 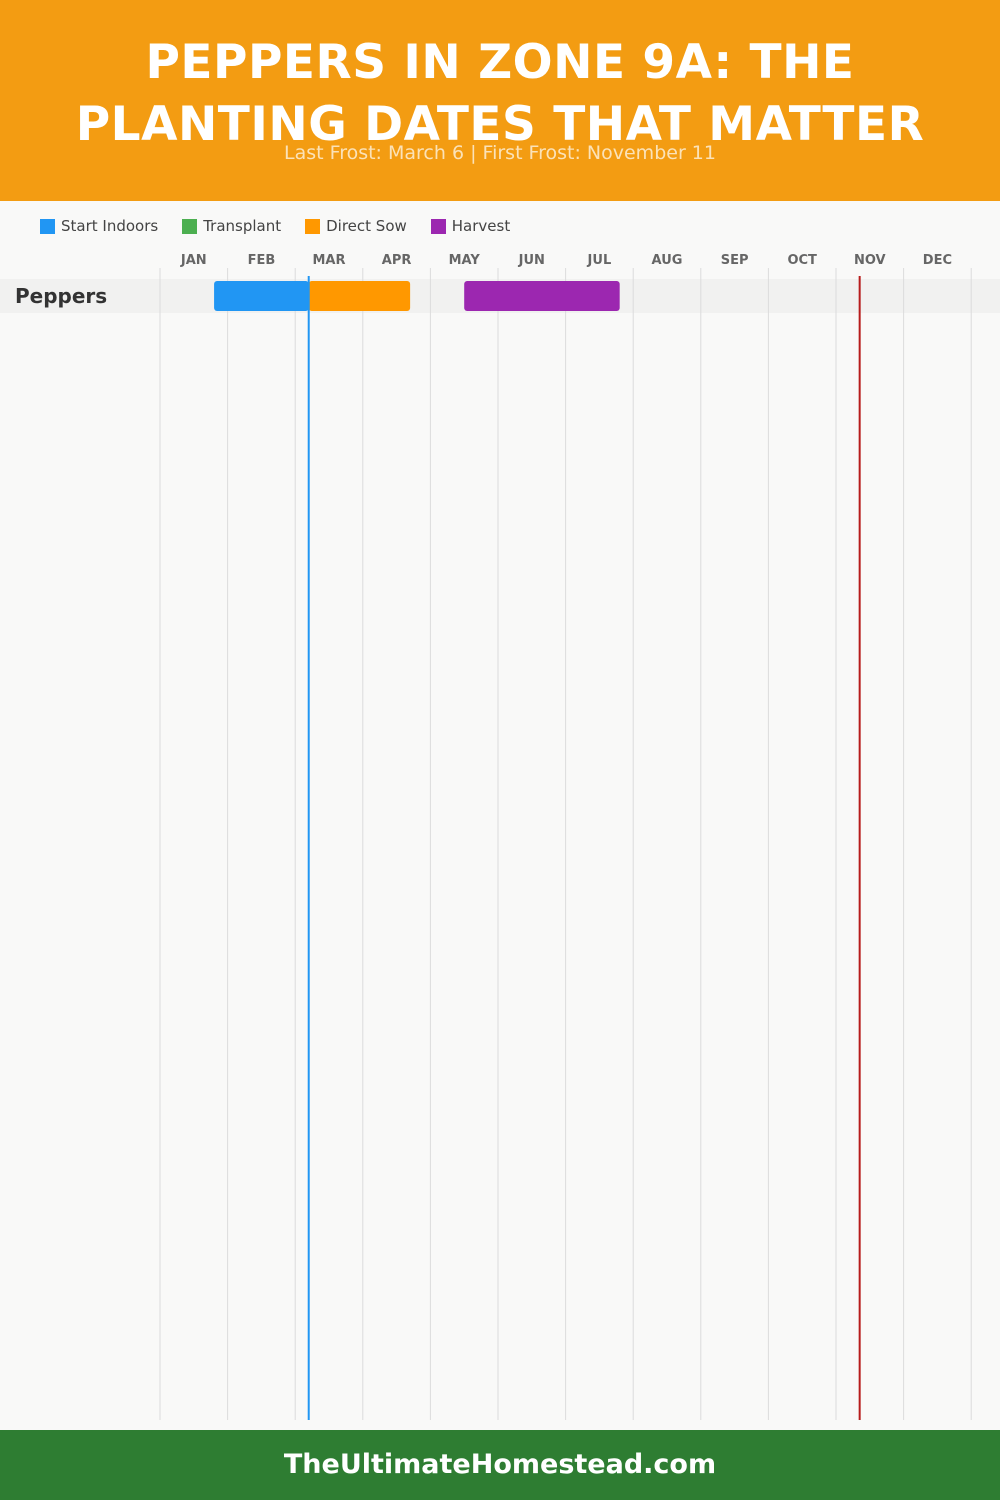 I want to click on footer-site-name: TheUltimateHomestead.com, so click(x=500, y=1464).